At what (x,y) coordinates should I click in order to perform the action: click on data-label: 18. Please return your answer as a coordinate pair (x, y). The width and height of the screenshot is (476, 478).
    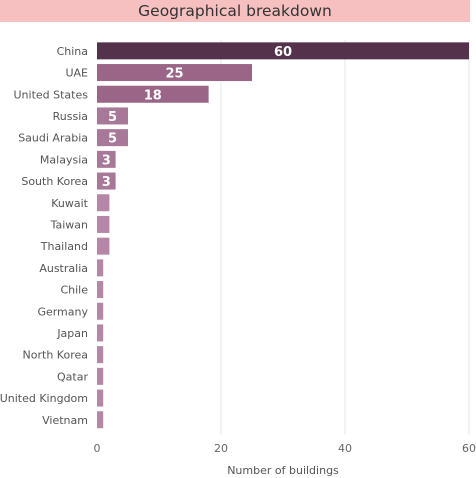
    Looking at the image, I should click on (153, 95).